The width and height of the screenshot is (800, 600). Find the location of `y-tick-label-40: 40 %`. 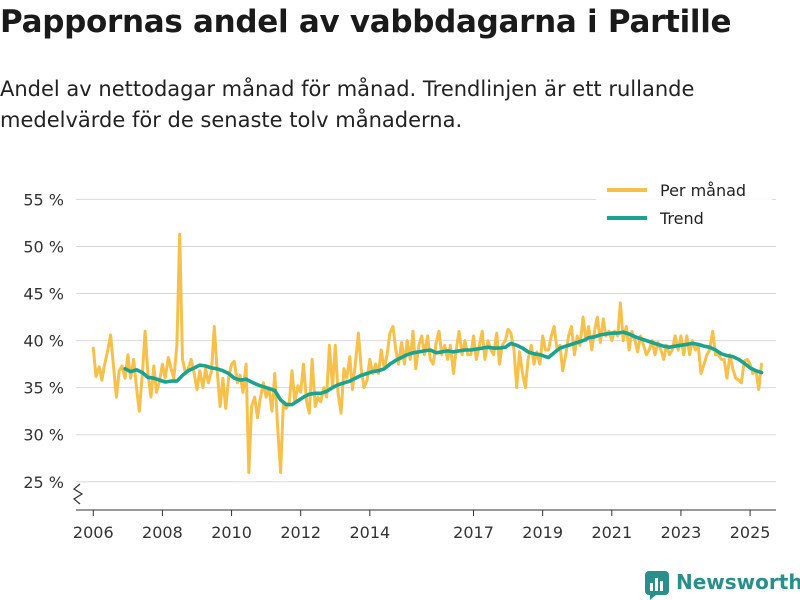

y-tick-label-40: 40 % is located at coordinates (43, 341).